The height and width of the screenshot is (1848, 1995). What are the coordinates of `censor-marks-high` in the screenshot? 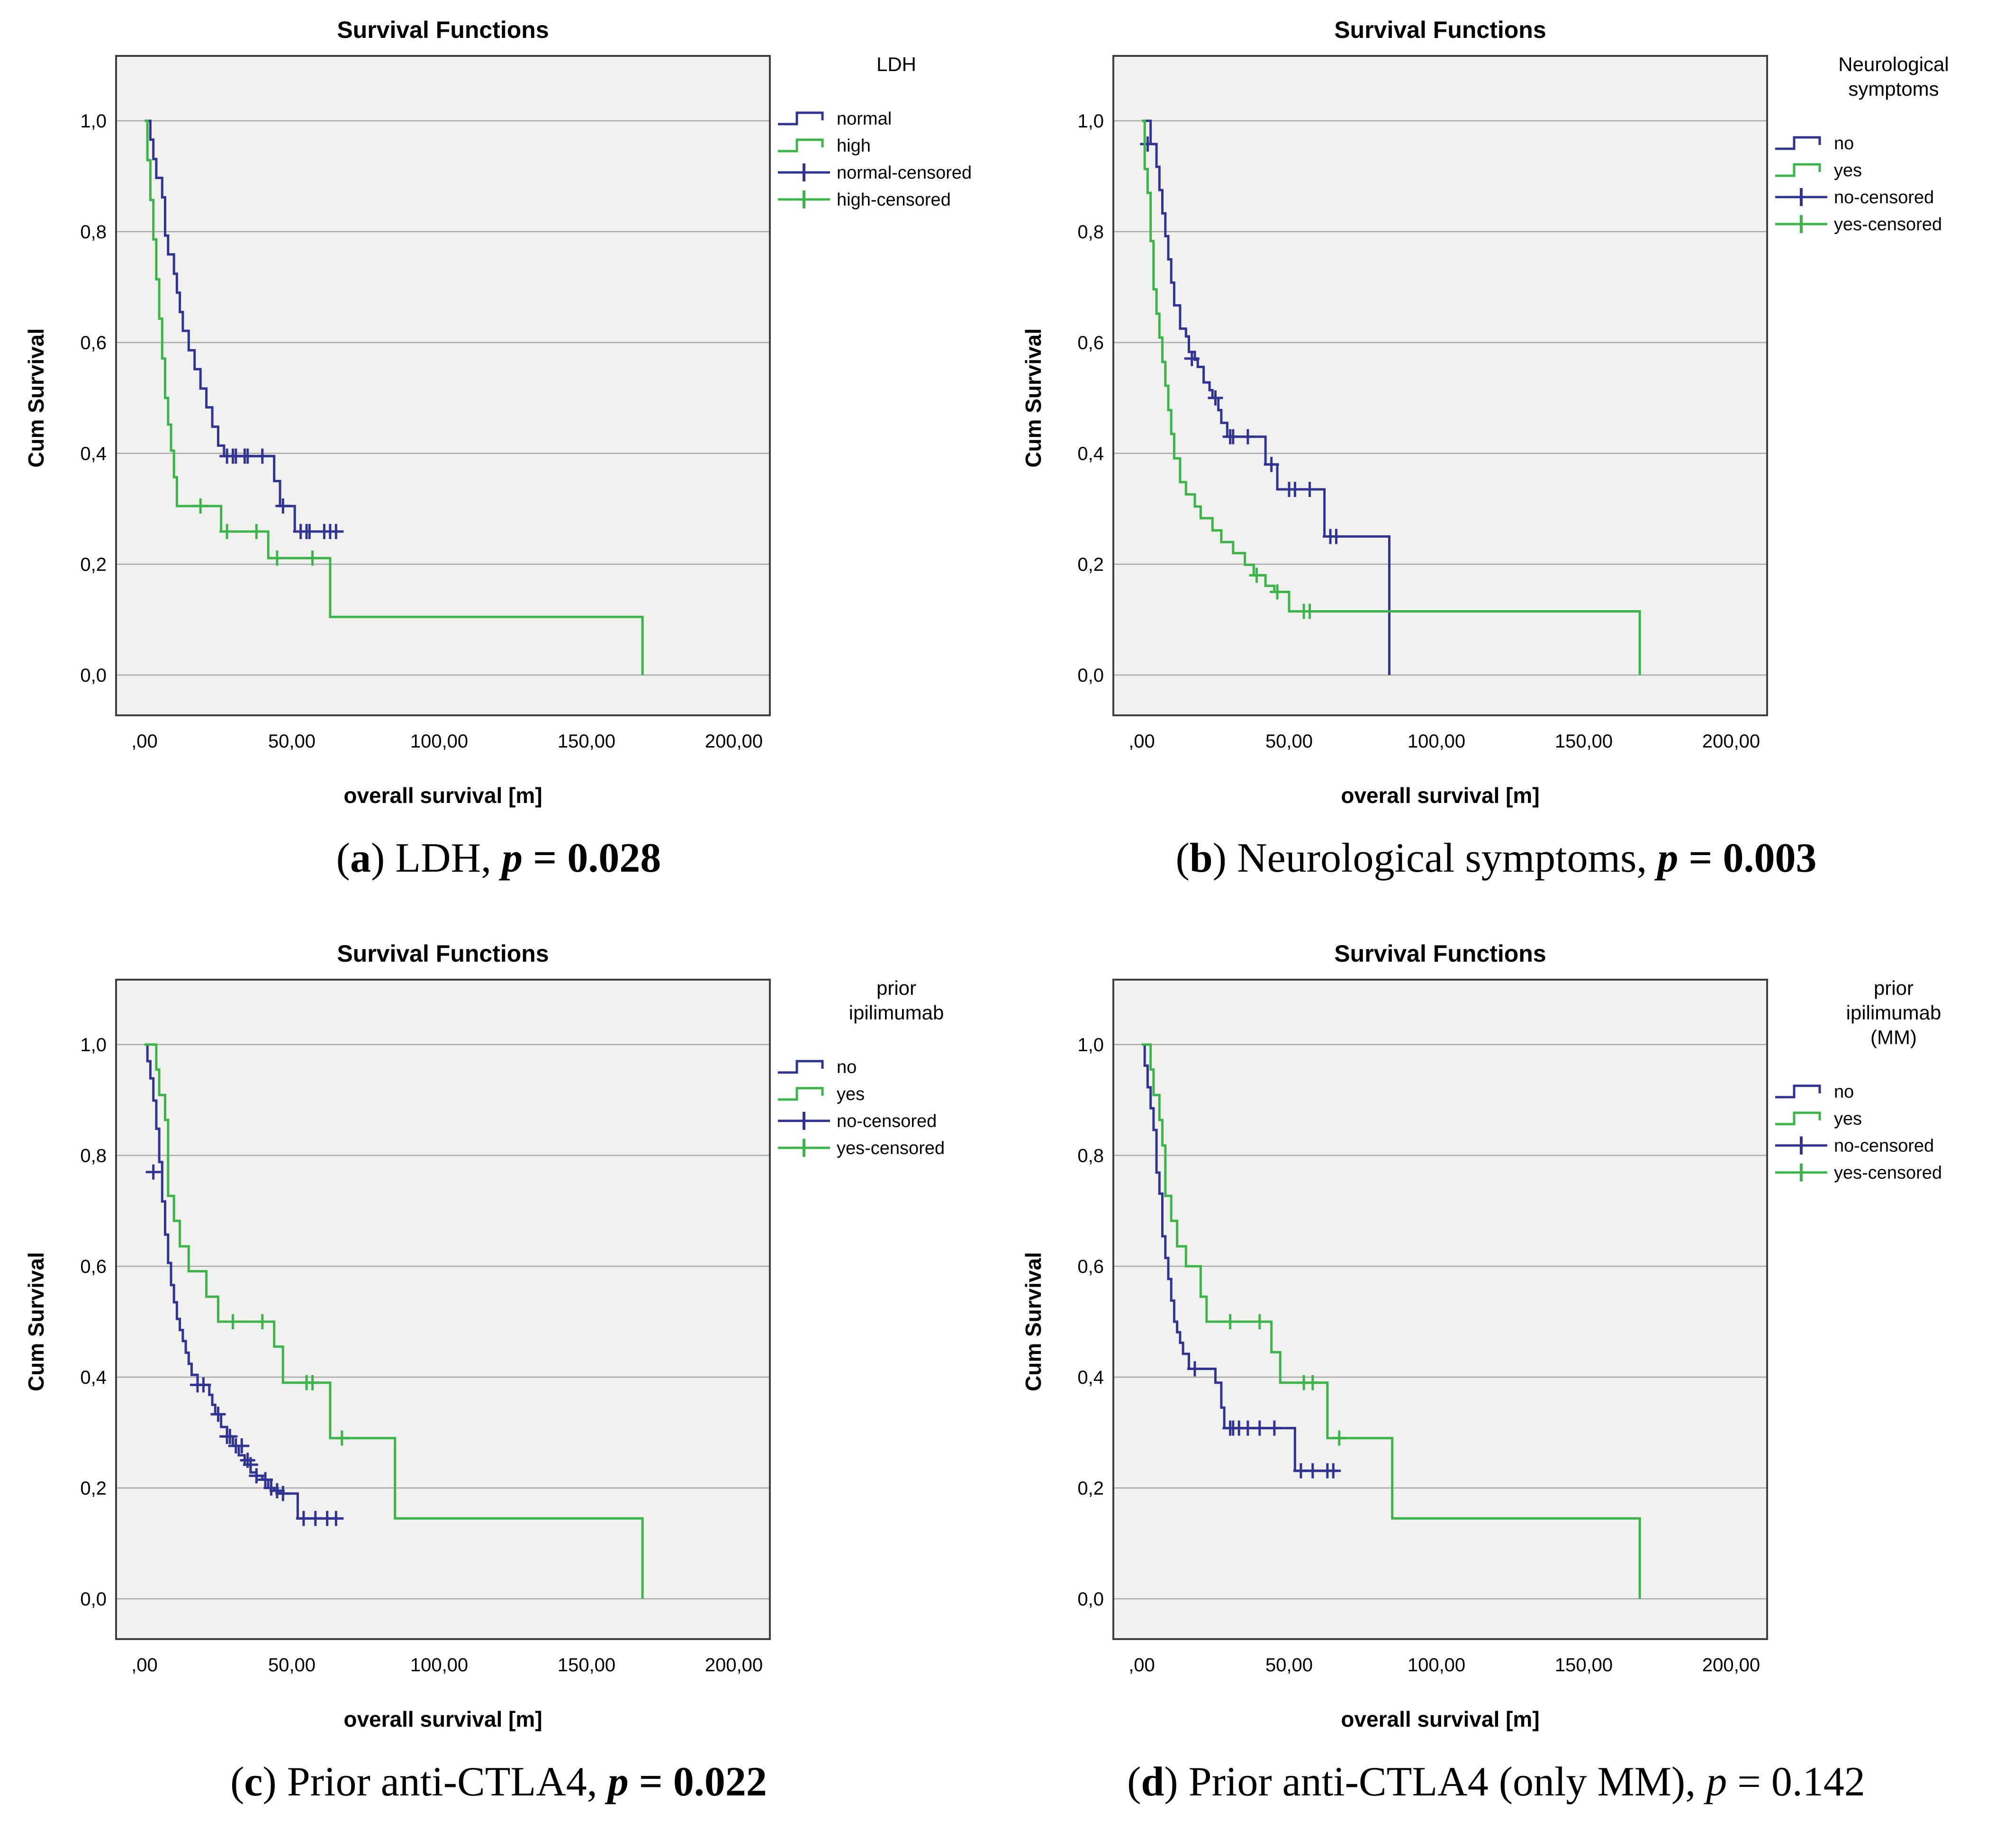 It's located at (256, 532).